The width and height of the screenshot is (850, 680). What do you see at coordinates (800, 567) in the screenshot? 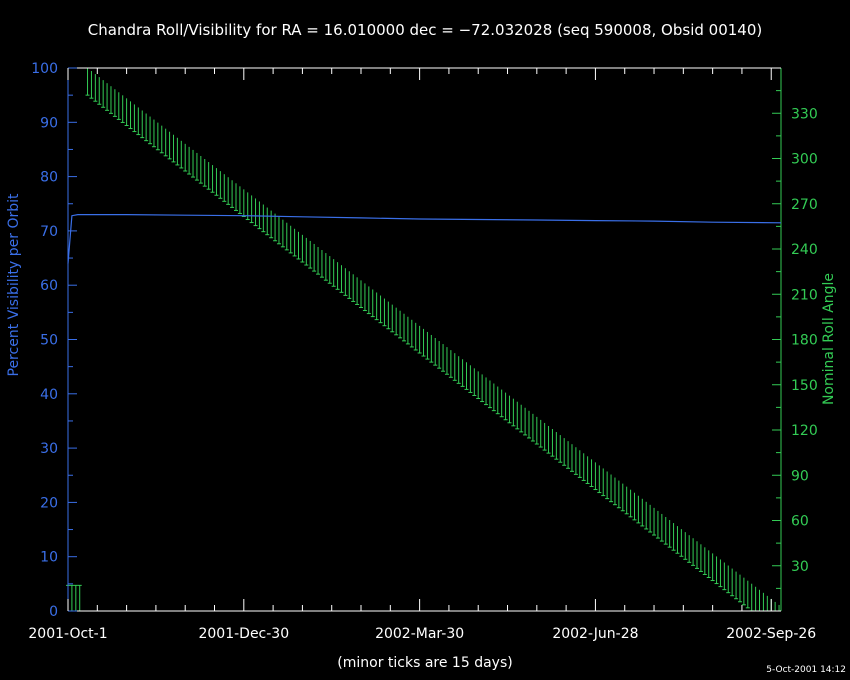
I see `right-tick-label: 30` at bounding box center [800, 567].